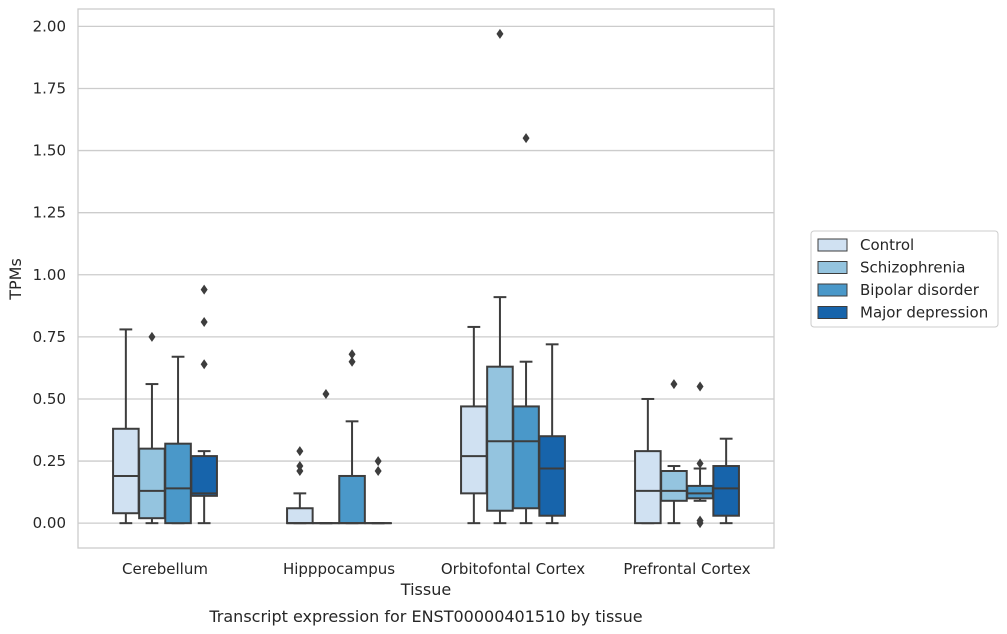  What do you see at coordinates (49, 151) in the screenshot?
I see `y-tick-label: 1.50` at bounding box center [49, 151].